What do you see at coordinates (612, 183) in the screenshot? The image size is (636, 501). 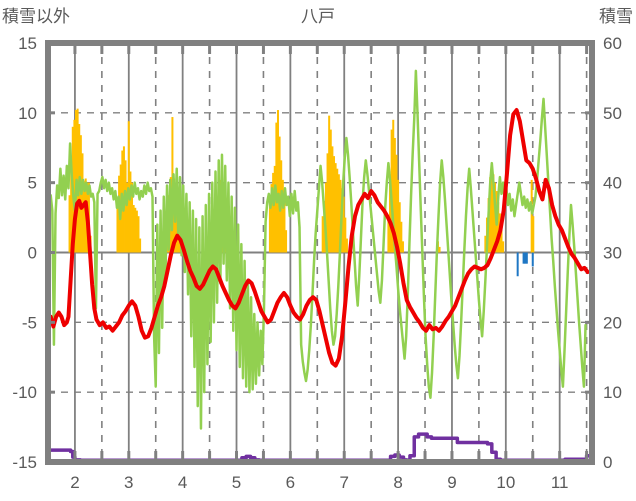 I see `svg-text: 40` at bounding box center [612, 183].